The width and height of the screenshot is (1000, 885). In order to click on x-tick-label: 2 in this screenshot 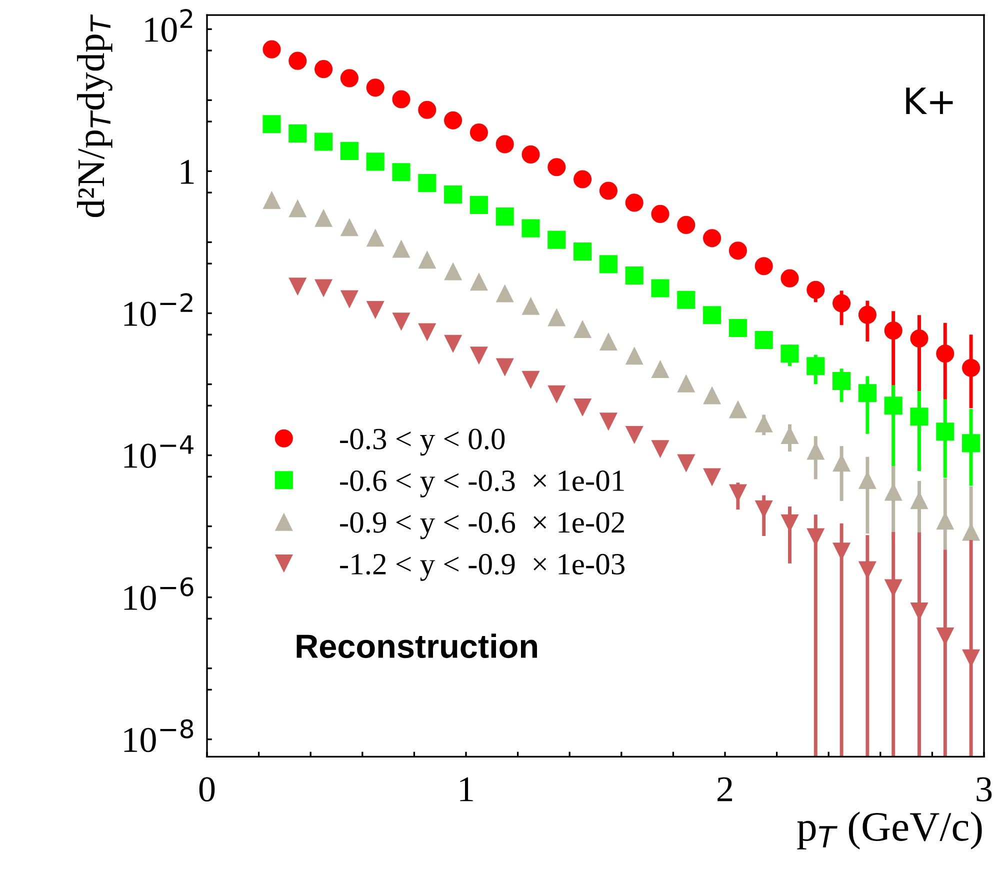, I will do `click(725, 789)`.